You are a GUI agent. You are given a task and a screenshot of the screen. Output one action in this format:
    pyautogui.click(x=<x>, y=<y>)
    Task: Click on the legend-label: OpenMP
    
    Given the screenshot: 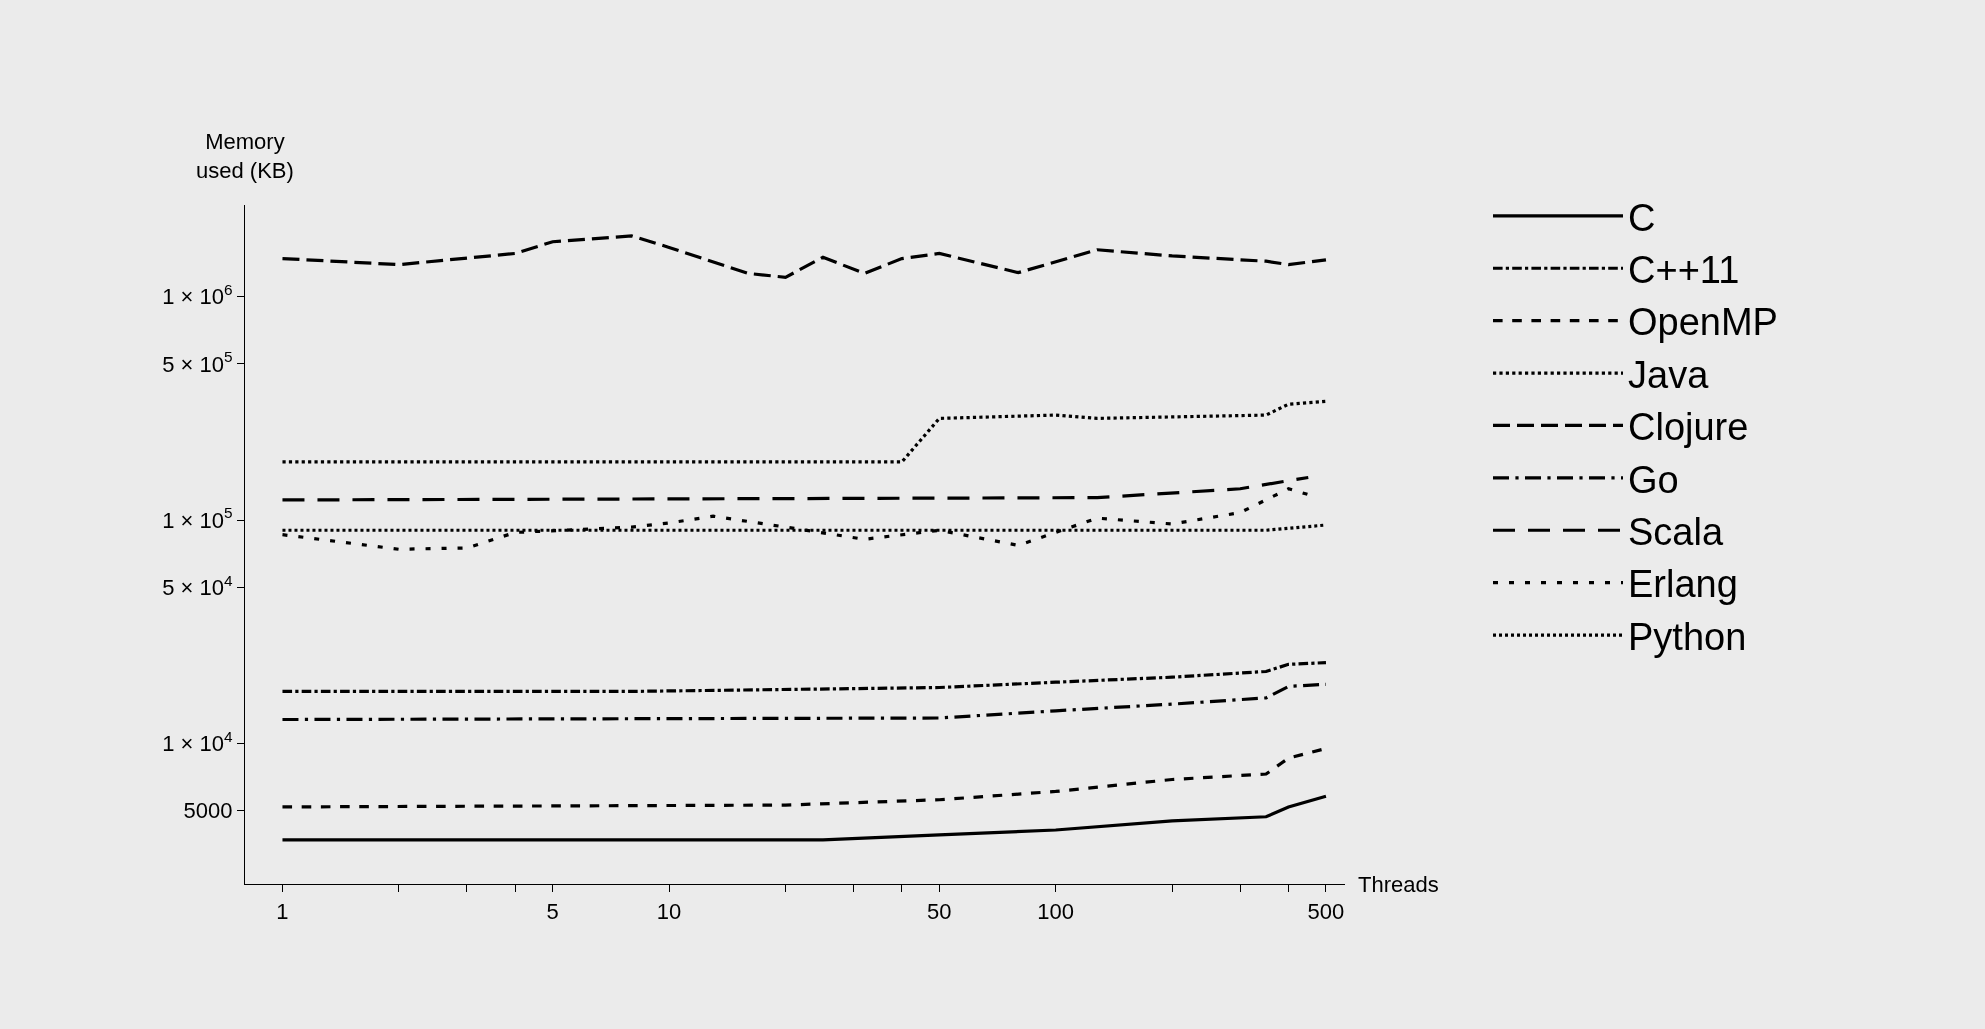 What is the action you would take?
    pyautogui.click(x=1703, y=322)
    